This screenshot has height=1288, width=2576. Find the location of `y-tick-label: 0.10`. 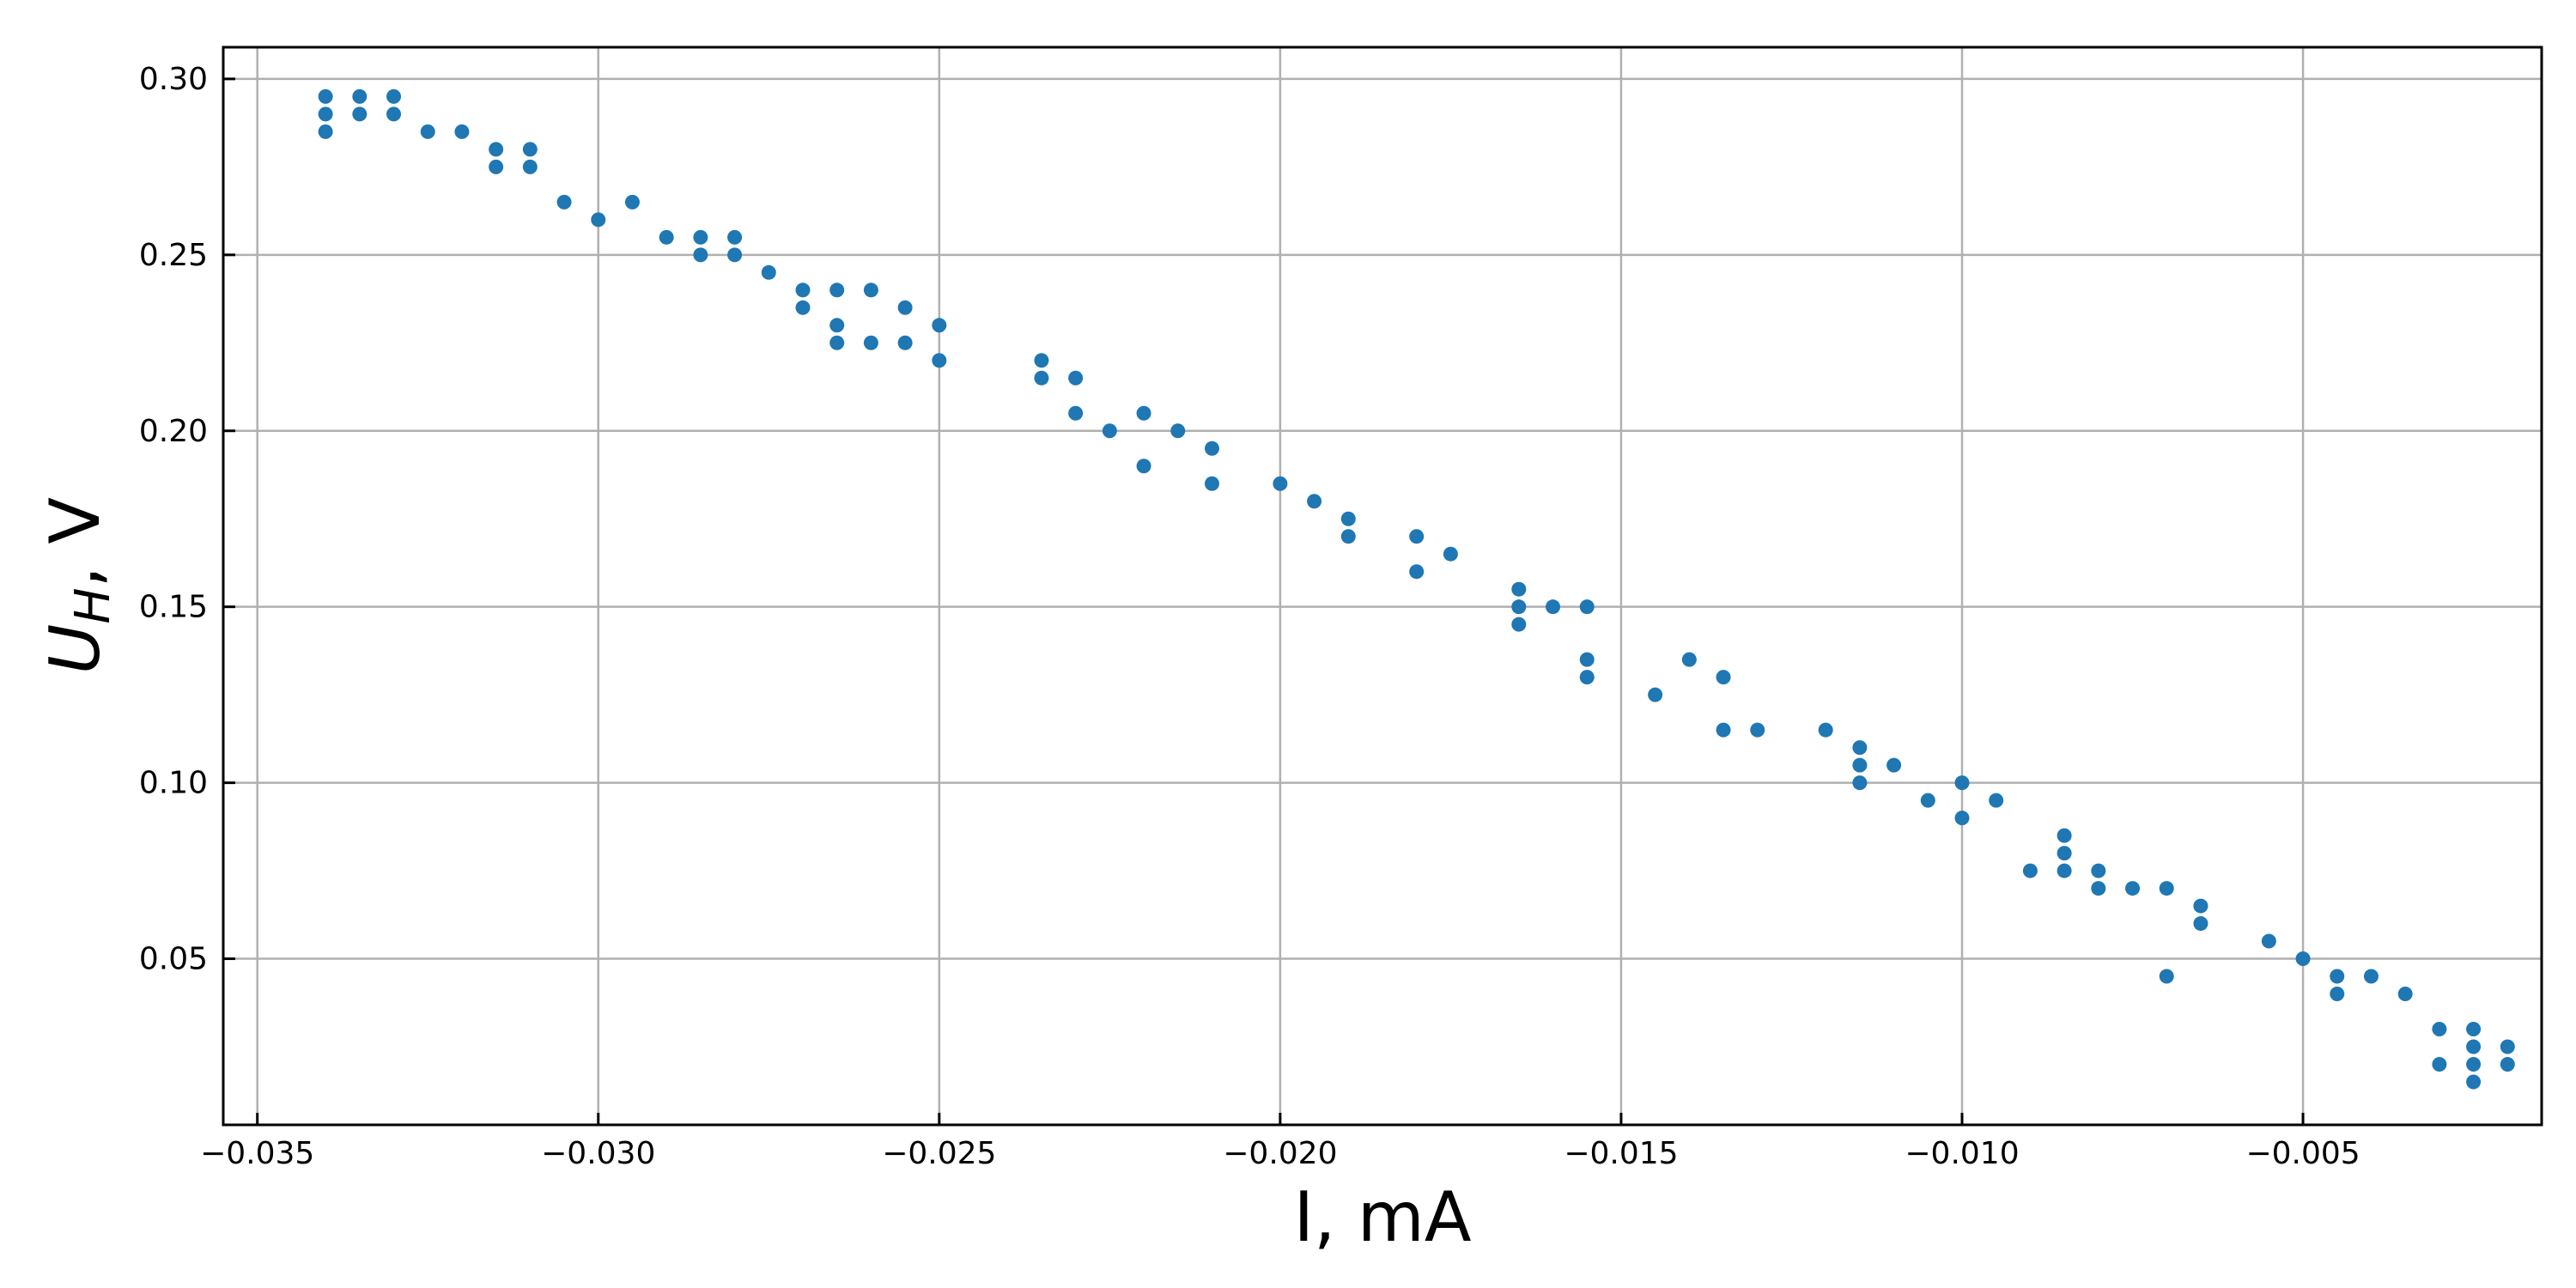

y-tick-label: 0.10 is located at coordinates (174, 783).